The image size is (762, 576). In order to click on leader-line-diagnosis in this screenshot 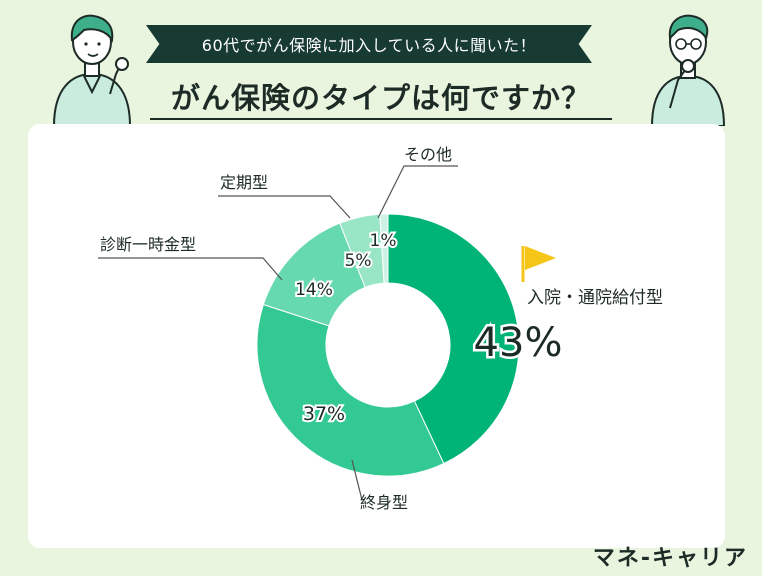, I will do `click(190, 269)`.